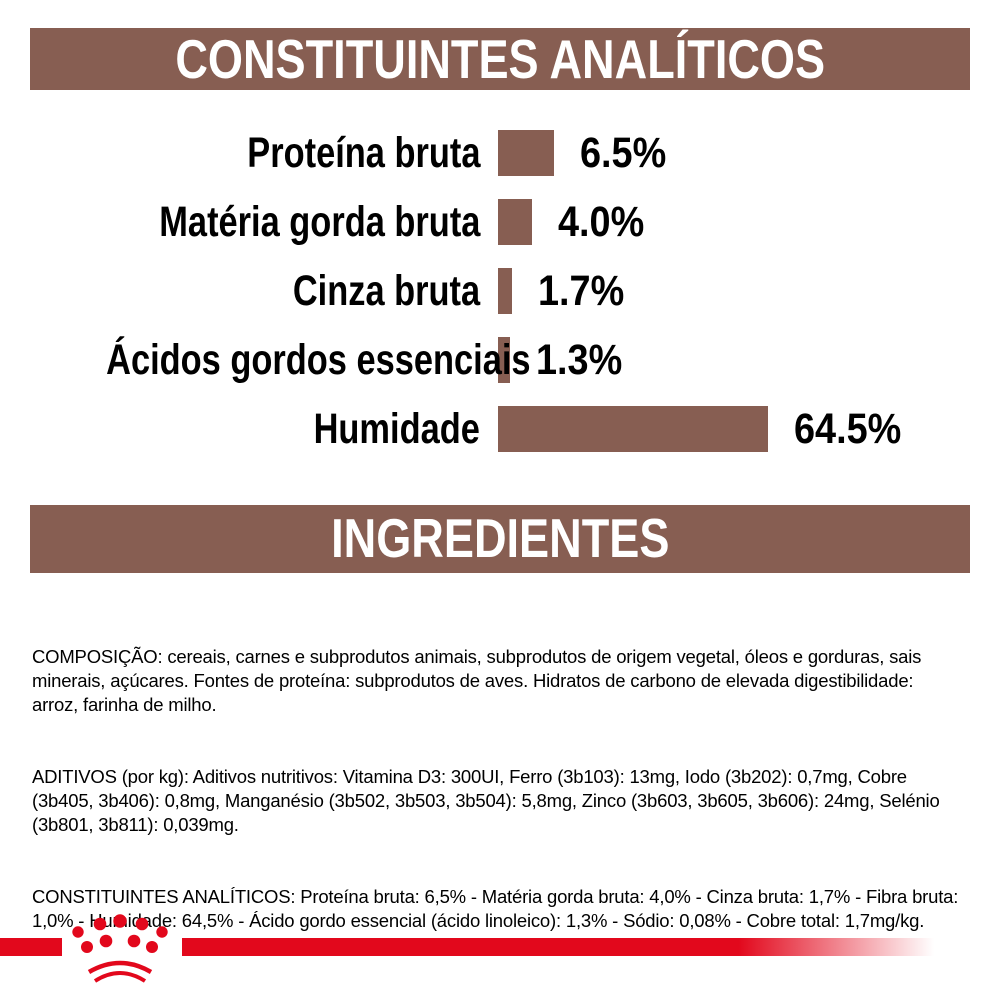 This screenshot has height=1000, width=1000. I want to click on bar-label: Proteína bruta, so click(363, 153).